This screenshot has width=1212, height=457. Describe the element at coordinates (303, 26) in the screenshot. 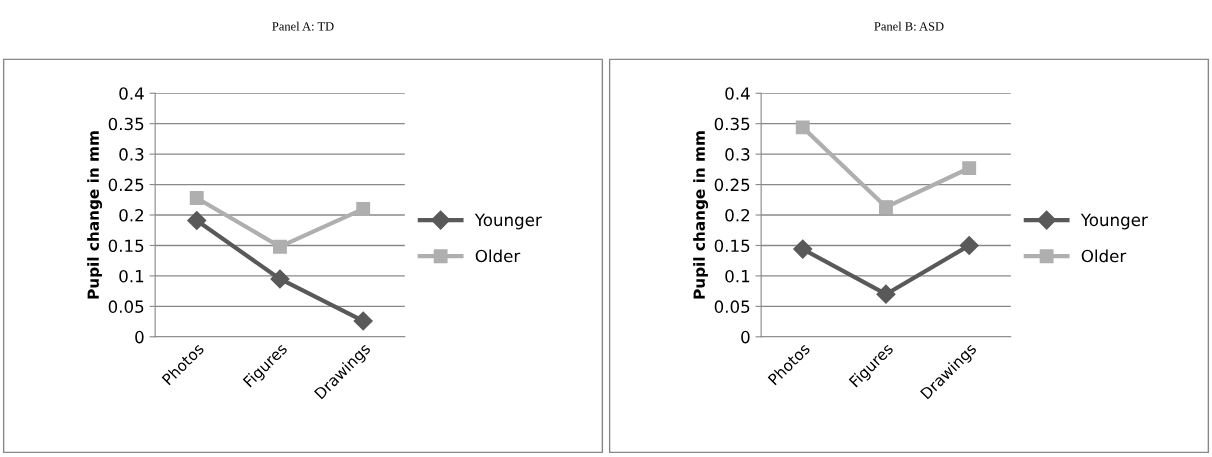

I see `chart-title: Panel A: TD` at that location.